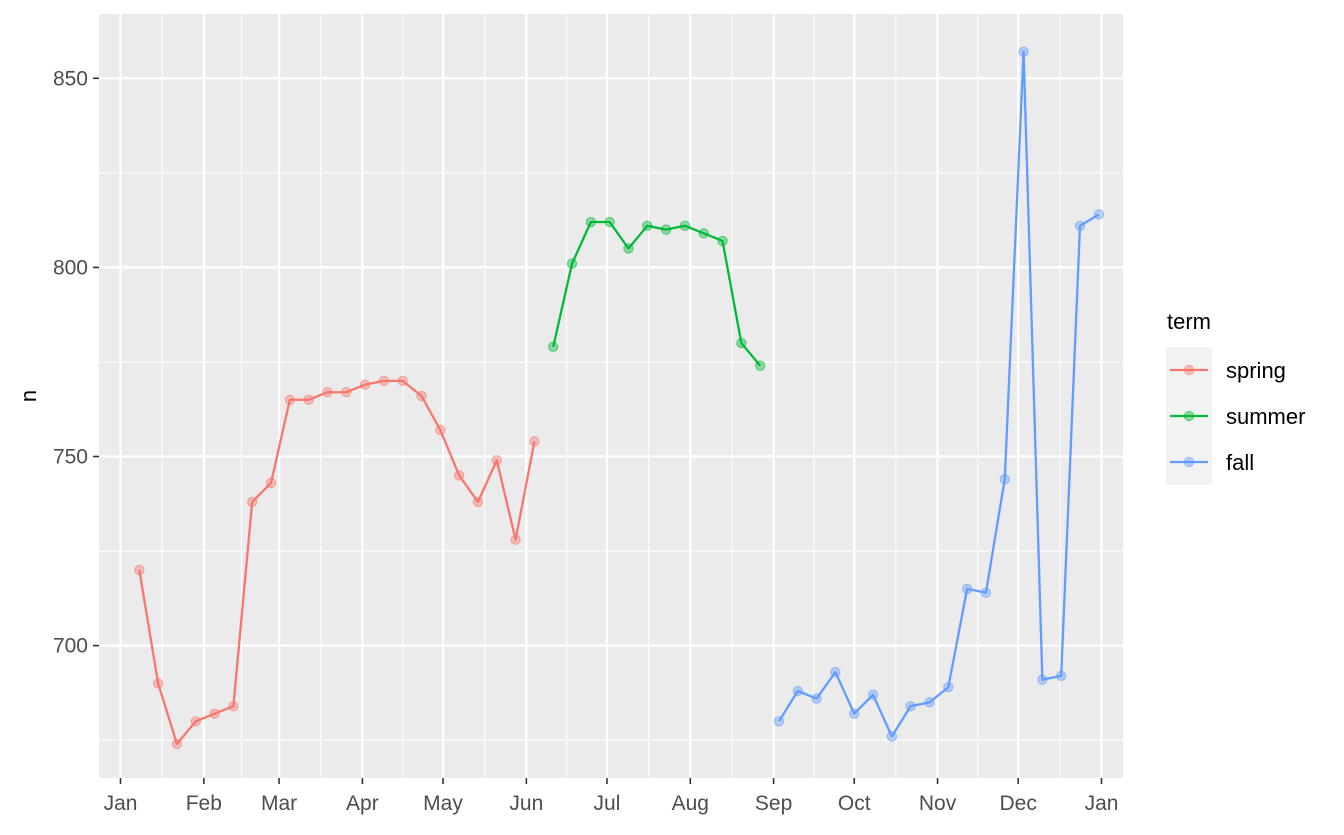 This screenshot has height=835, width=1344. I want to click on y-tick-label: 850, so click(70, 78).